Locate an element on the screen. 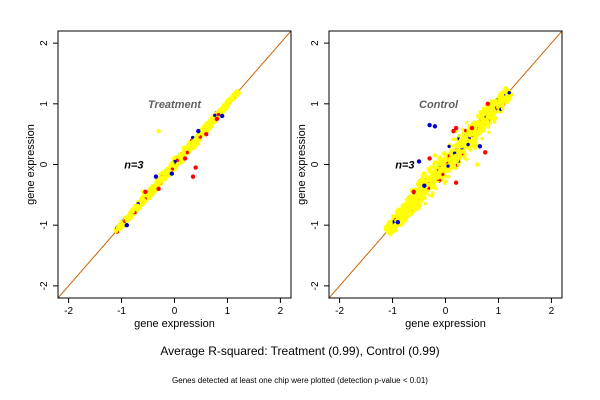  series-red is located at coordinates (181, 155).